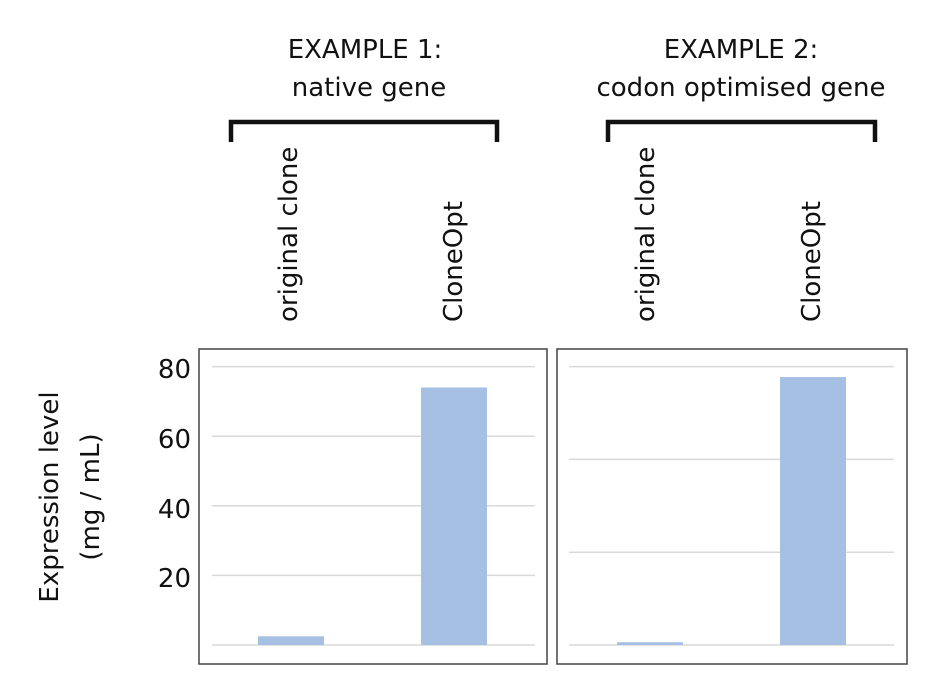 The width and height of the screenshot is (925, 675). Describe the element at coordinates (291, 640) in the screenshot. I see `panel-1-bar-original-clone` at that location.